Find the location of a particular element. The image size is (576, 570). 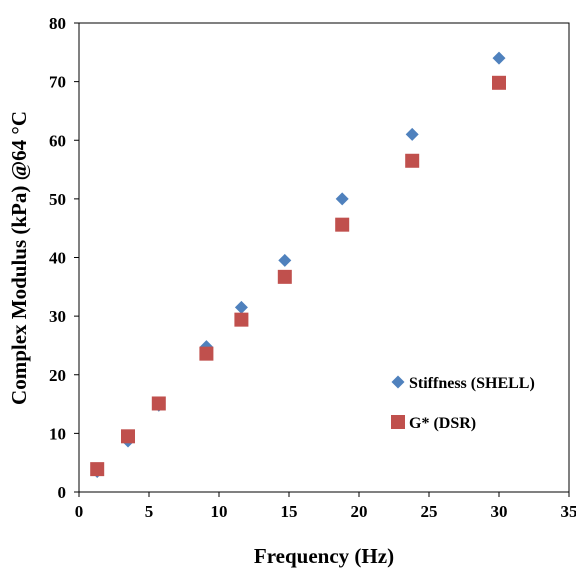

x-tick-label: 10 is located at coordinates (219, 511).